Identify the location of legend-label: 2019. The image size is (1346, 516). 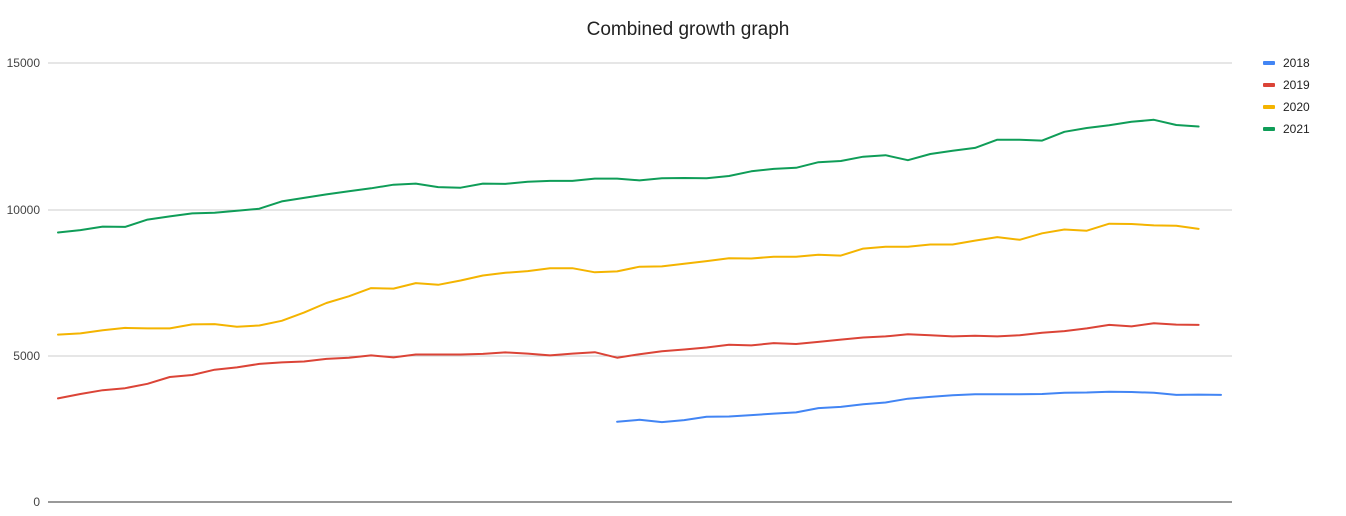
(1296, 85).